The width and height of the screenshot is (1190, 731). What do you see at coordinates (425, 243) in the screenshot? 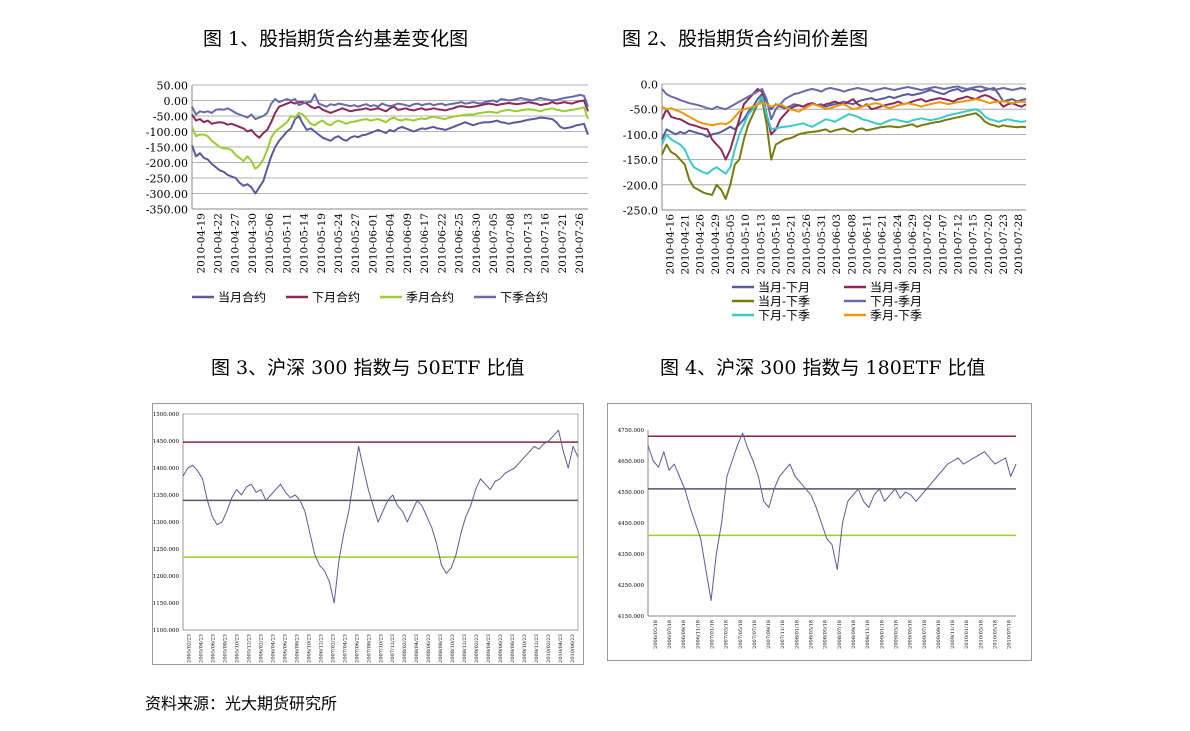
I see `chart1-xtick-label: 2010-06-17` at bounding box center [425, 243].